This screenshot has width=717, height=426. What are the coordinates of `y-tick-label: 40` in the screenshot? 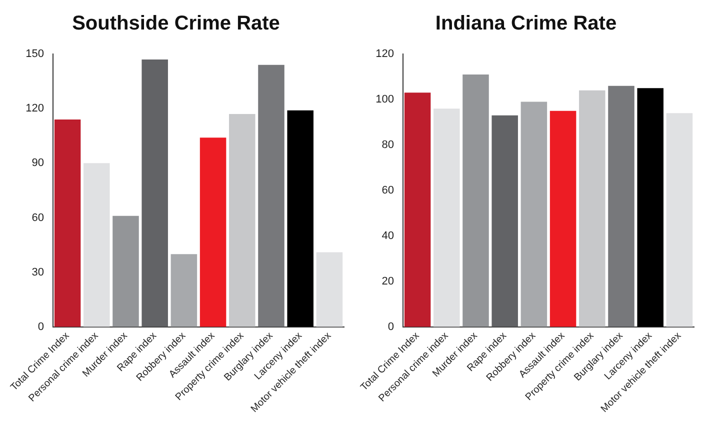 It's located at (388, 236).